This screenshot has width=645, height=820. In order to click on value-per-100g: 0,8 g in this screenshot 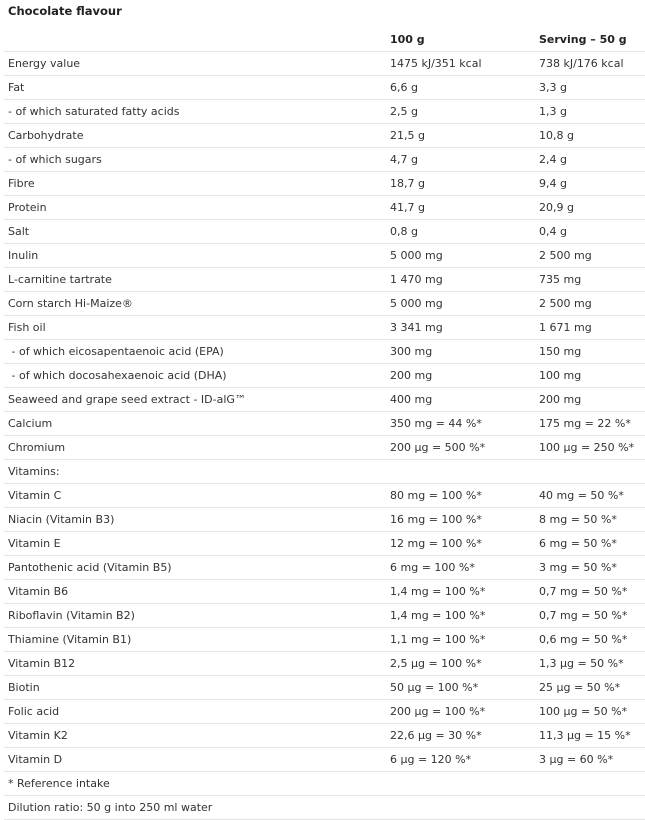, I will do `click(460, 231)`.